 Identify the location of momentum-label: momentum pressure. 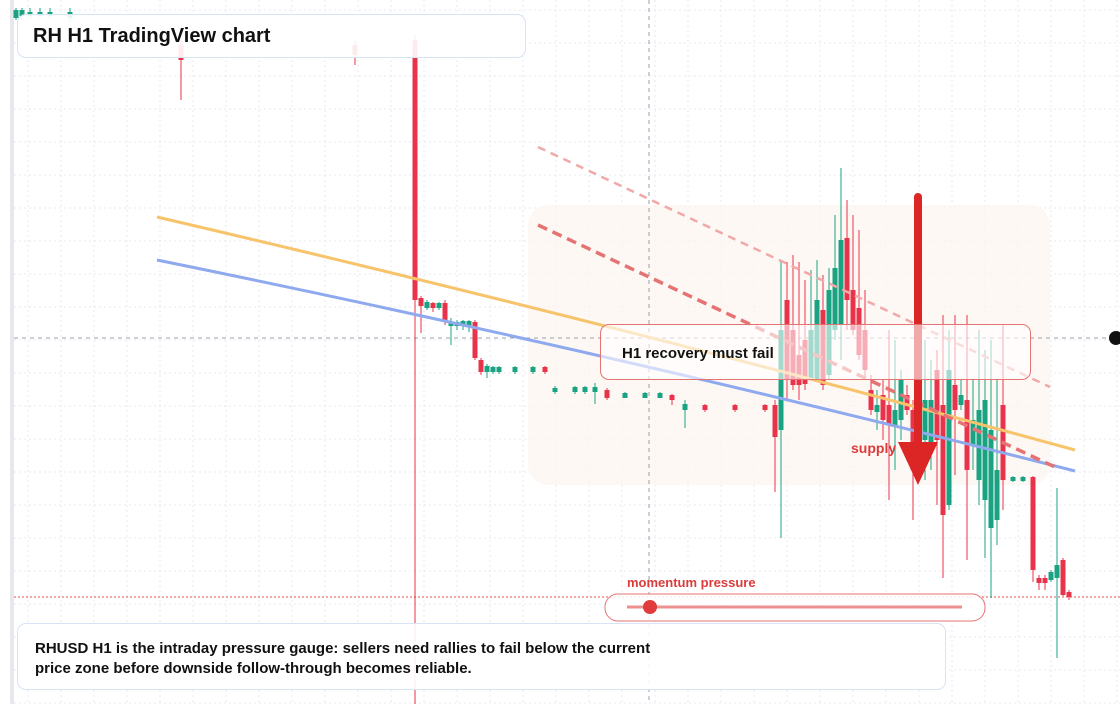
(691, 582).